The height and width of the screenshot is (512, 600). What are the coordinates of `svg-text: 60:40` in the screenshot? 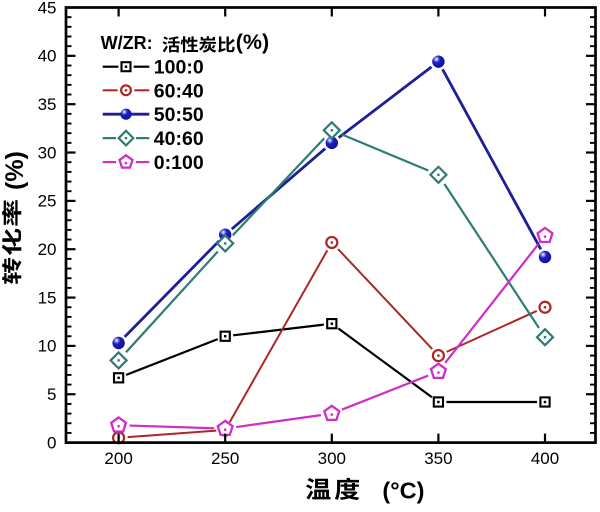 It's located at (179, 91).